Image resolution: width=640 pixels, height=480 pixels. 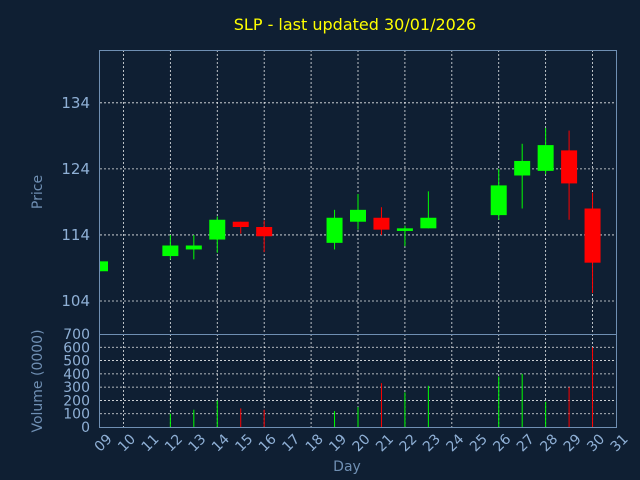 What do you see at coordinates (38, 380) in the screenshot?
I see `volume-axis-label: Volume (0000)` at bounding box center [38, 380].